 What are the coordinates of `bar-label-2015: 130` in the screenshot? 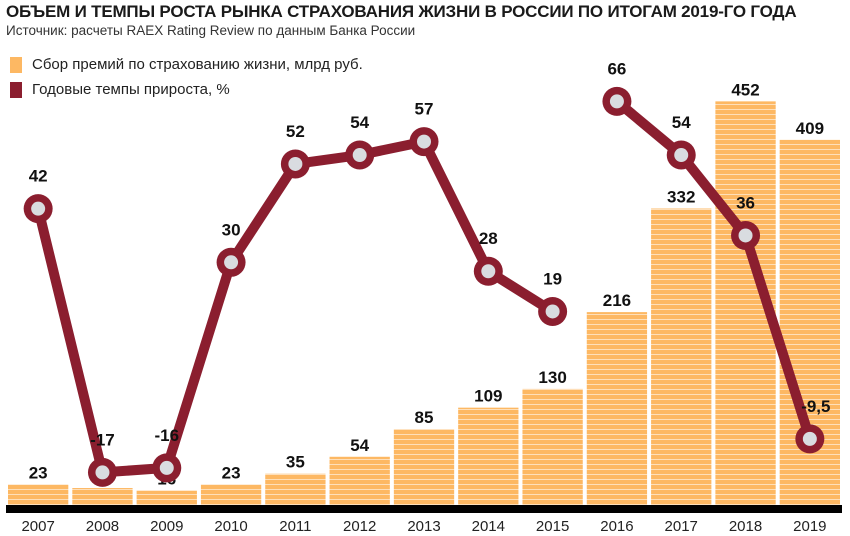 It's located at (552, 377).